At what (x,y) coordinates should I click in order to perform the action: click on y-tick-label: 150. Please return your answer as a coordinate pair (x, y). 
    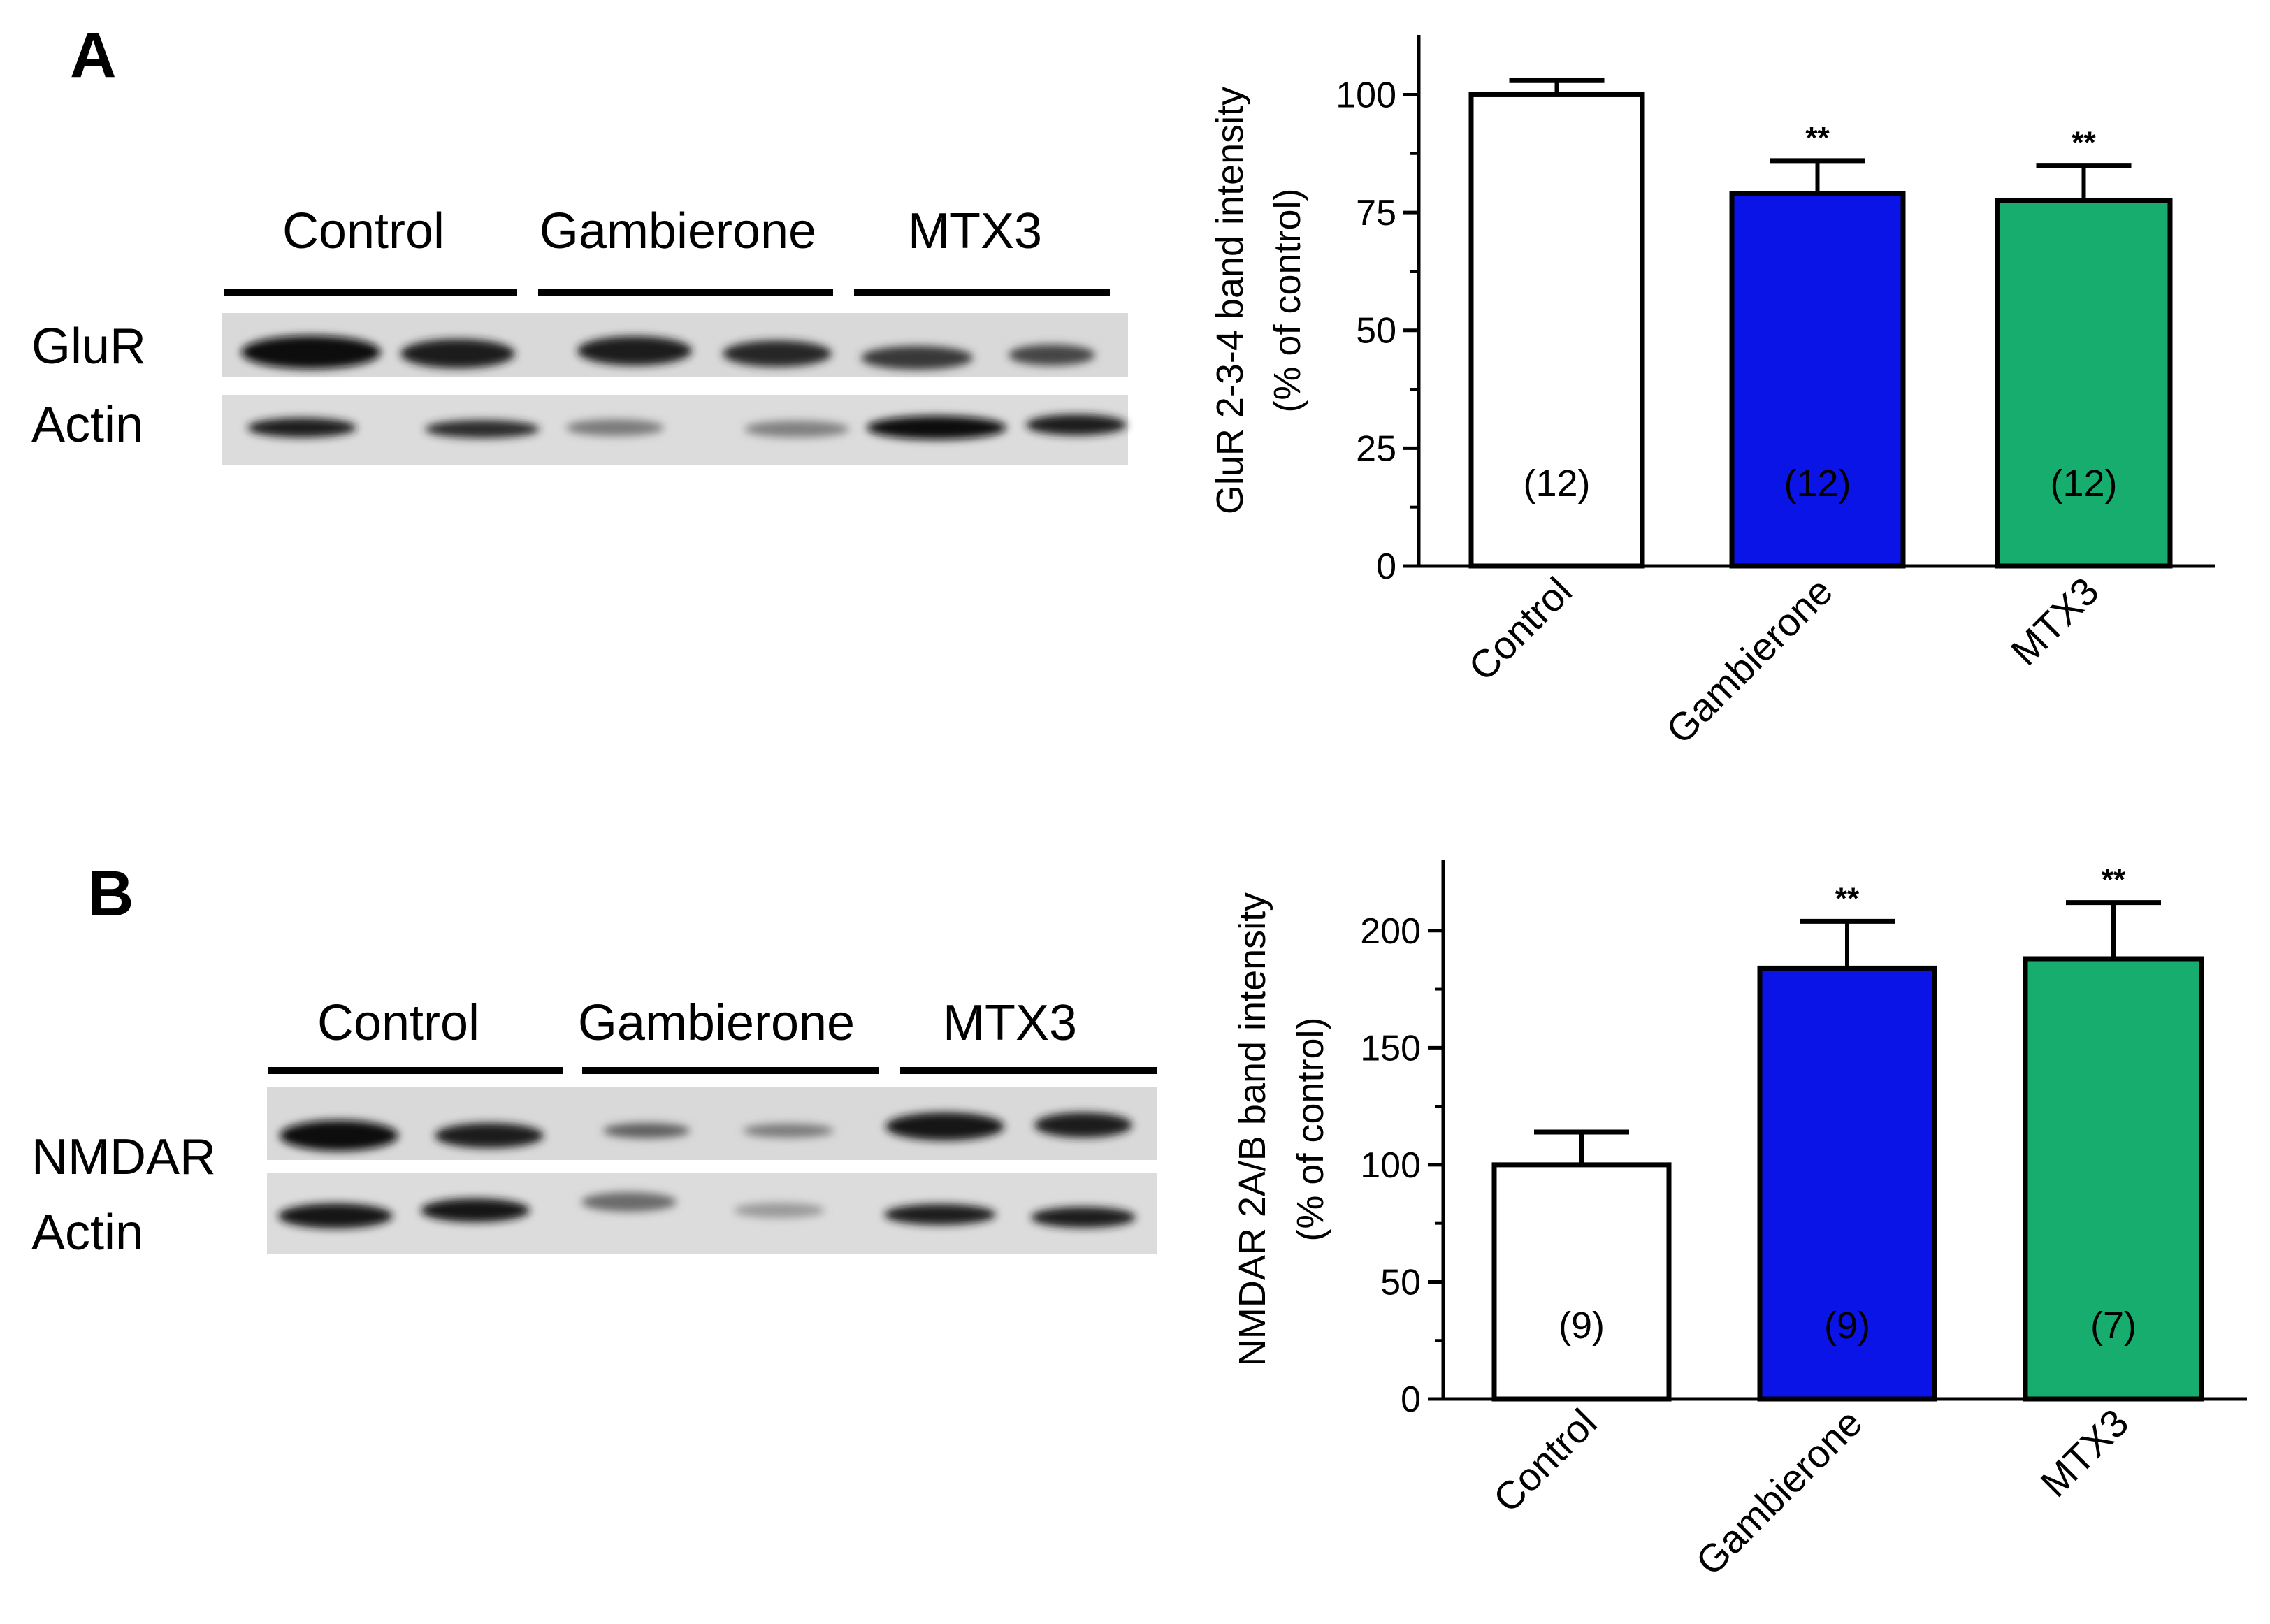
    Looking at the image, I should click on (1390, 1048).